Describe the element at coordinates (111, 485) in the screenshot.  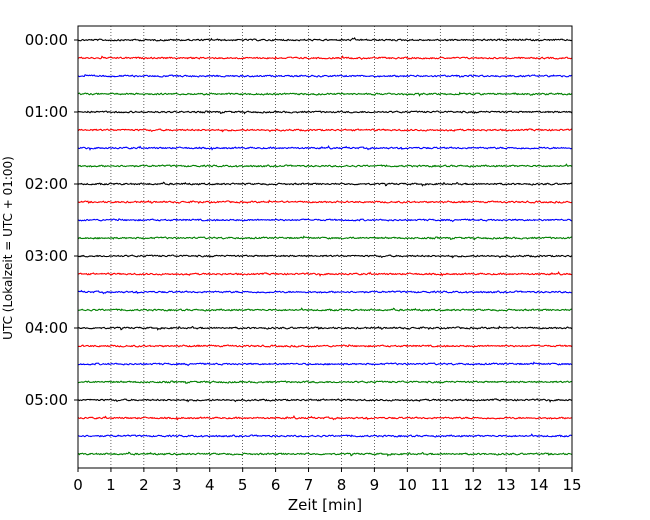
I see `x-tick-label: 1` at that location.